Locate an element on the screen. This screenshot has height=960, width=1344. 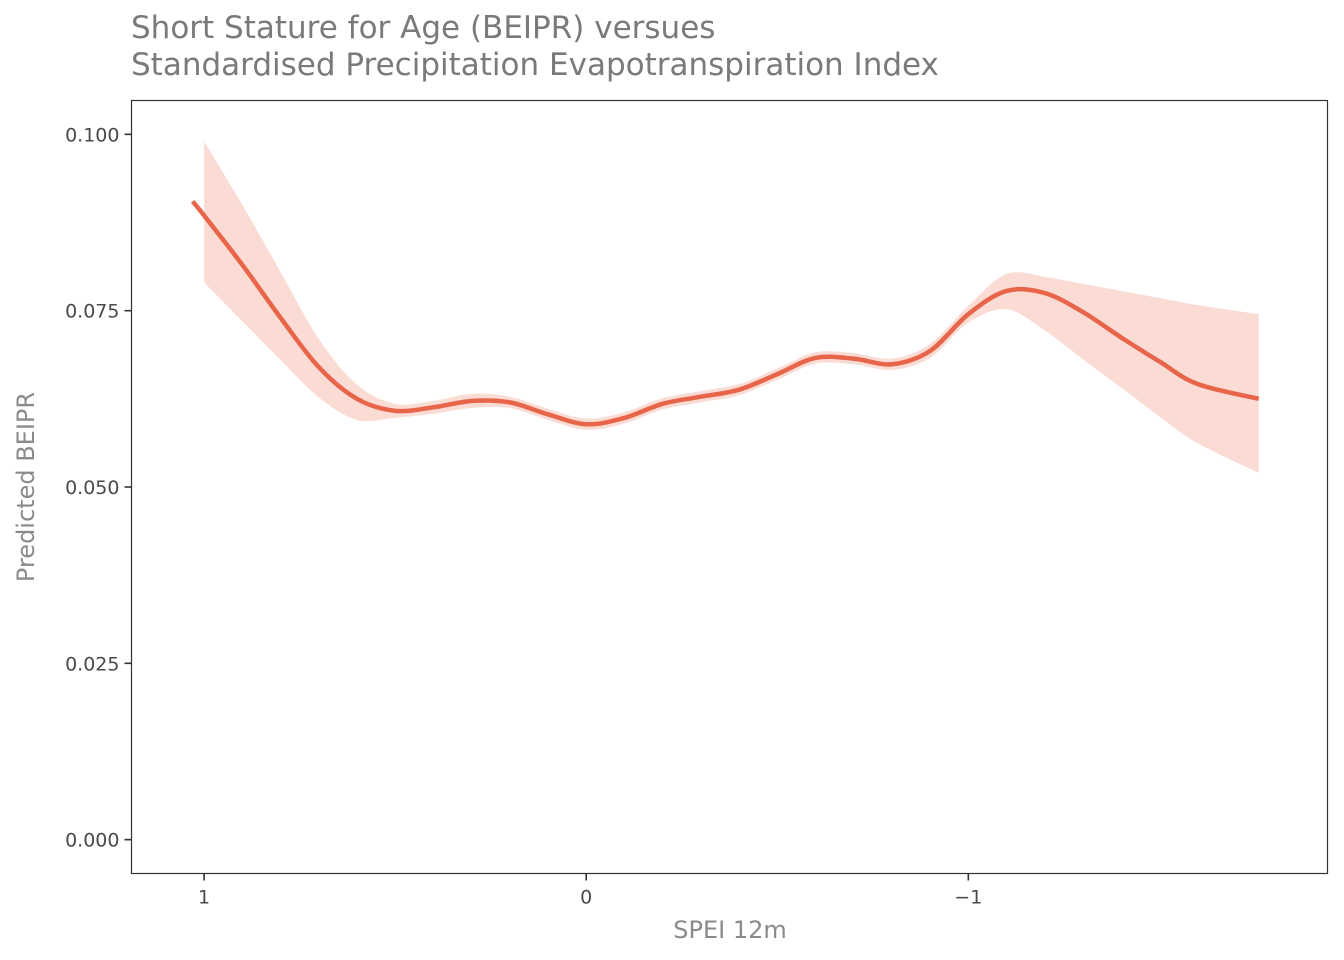
y-axis: 0.000 0.025 0.050 0.075 0.100 is located at coordinates (98, 488).